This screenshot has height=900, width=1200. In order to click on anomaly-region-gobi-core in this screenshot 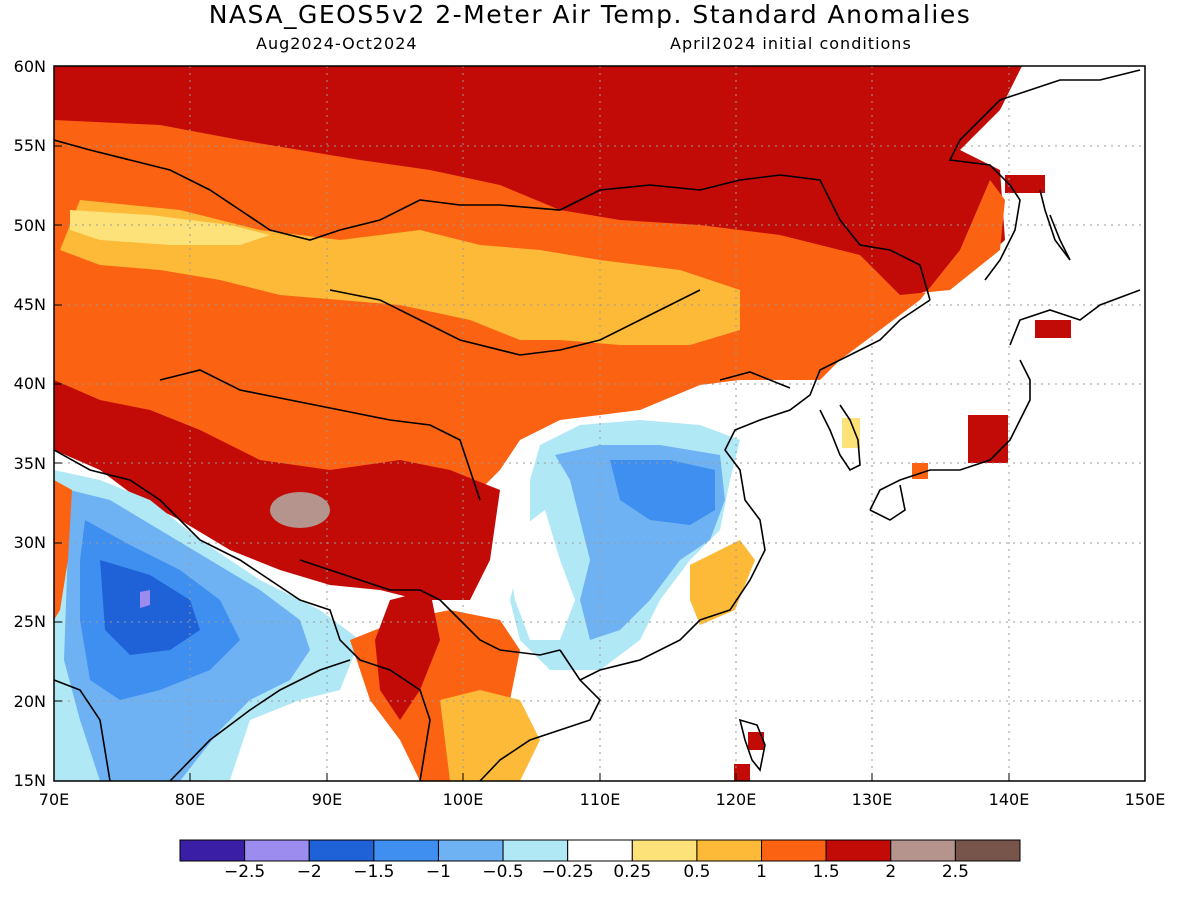, I will do `click(170, 227)`.